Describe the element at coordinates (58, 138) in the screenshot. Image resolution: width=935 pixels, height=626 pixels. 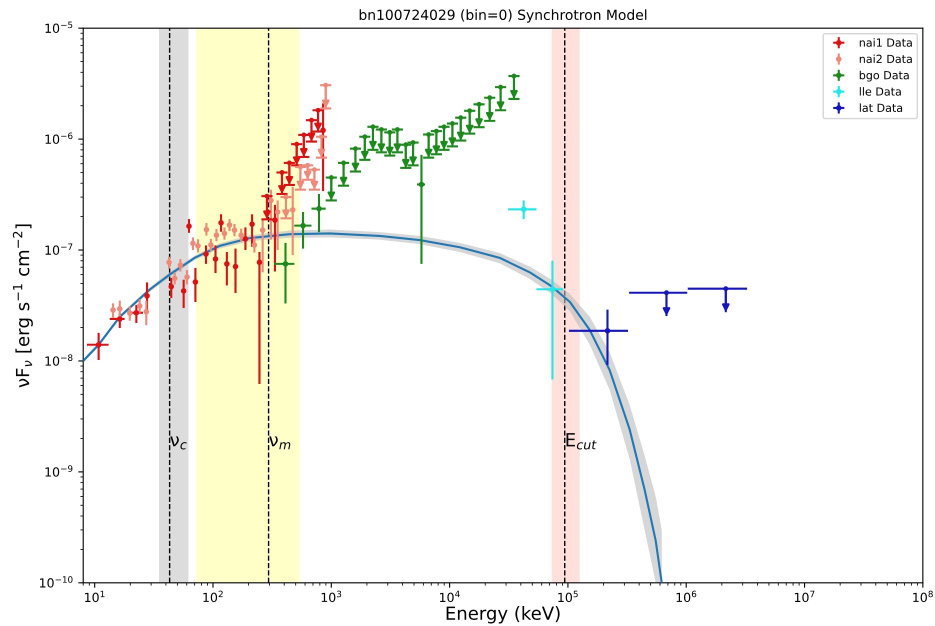
I see `y-tick-label: 10$^{−6}$` at that location.